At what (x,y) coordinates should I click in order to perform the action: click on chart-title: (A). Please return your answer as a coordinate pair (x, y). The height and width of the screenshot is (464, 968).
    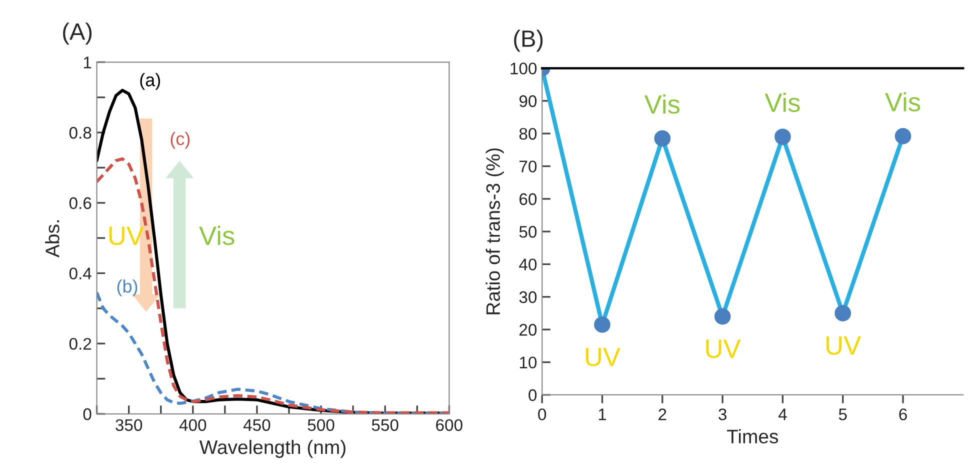
    Looking at the image, I should click on (77, 33).